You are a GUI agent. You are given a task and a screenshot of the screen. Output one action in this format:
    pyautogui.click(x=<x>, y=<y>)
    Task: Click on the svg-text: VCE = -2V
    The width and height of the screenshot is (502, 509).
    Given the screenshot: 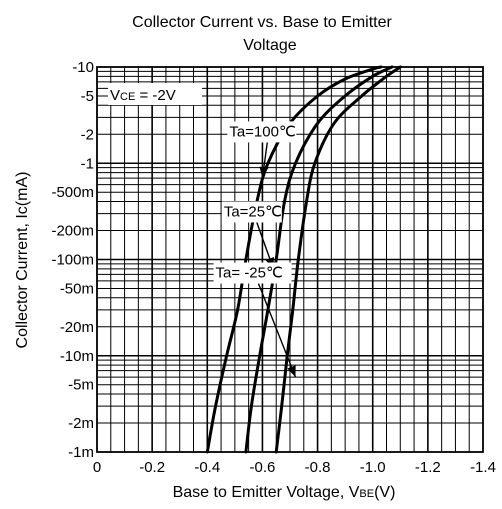 What is the action you would take?
    pyautogui.click(x=143, y=95)
    